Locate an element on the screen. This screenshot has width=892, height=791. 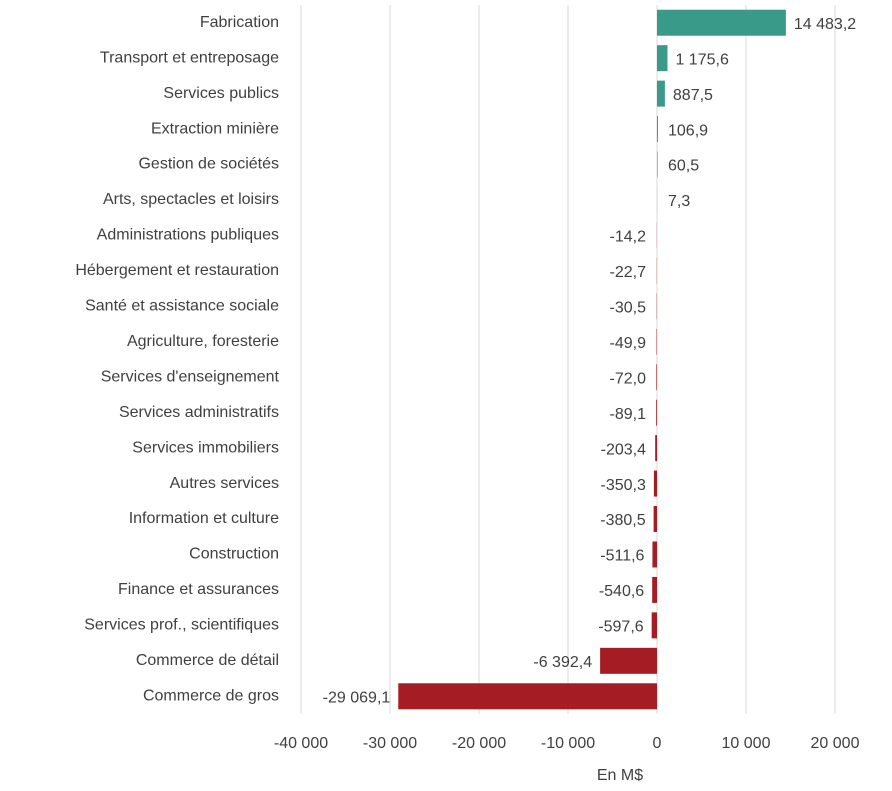
value-label: 7,3 is located at coordinates (679, 201).